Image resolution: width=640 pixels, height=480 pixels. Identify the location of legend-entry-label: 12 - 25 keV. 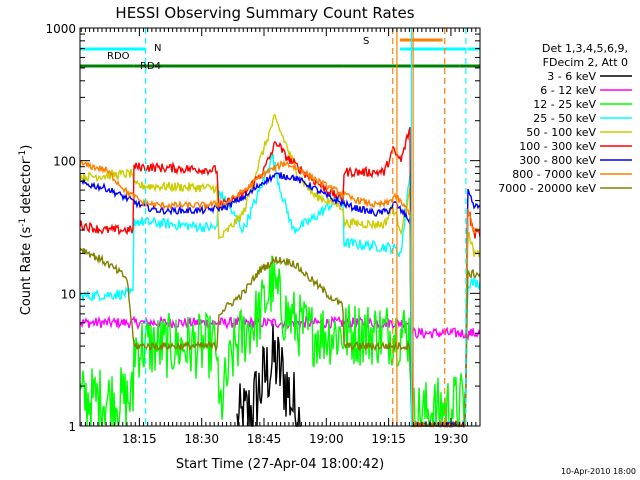
(564, 104).